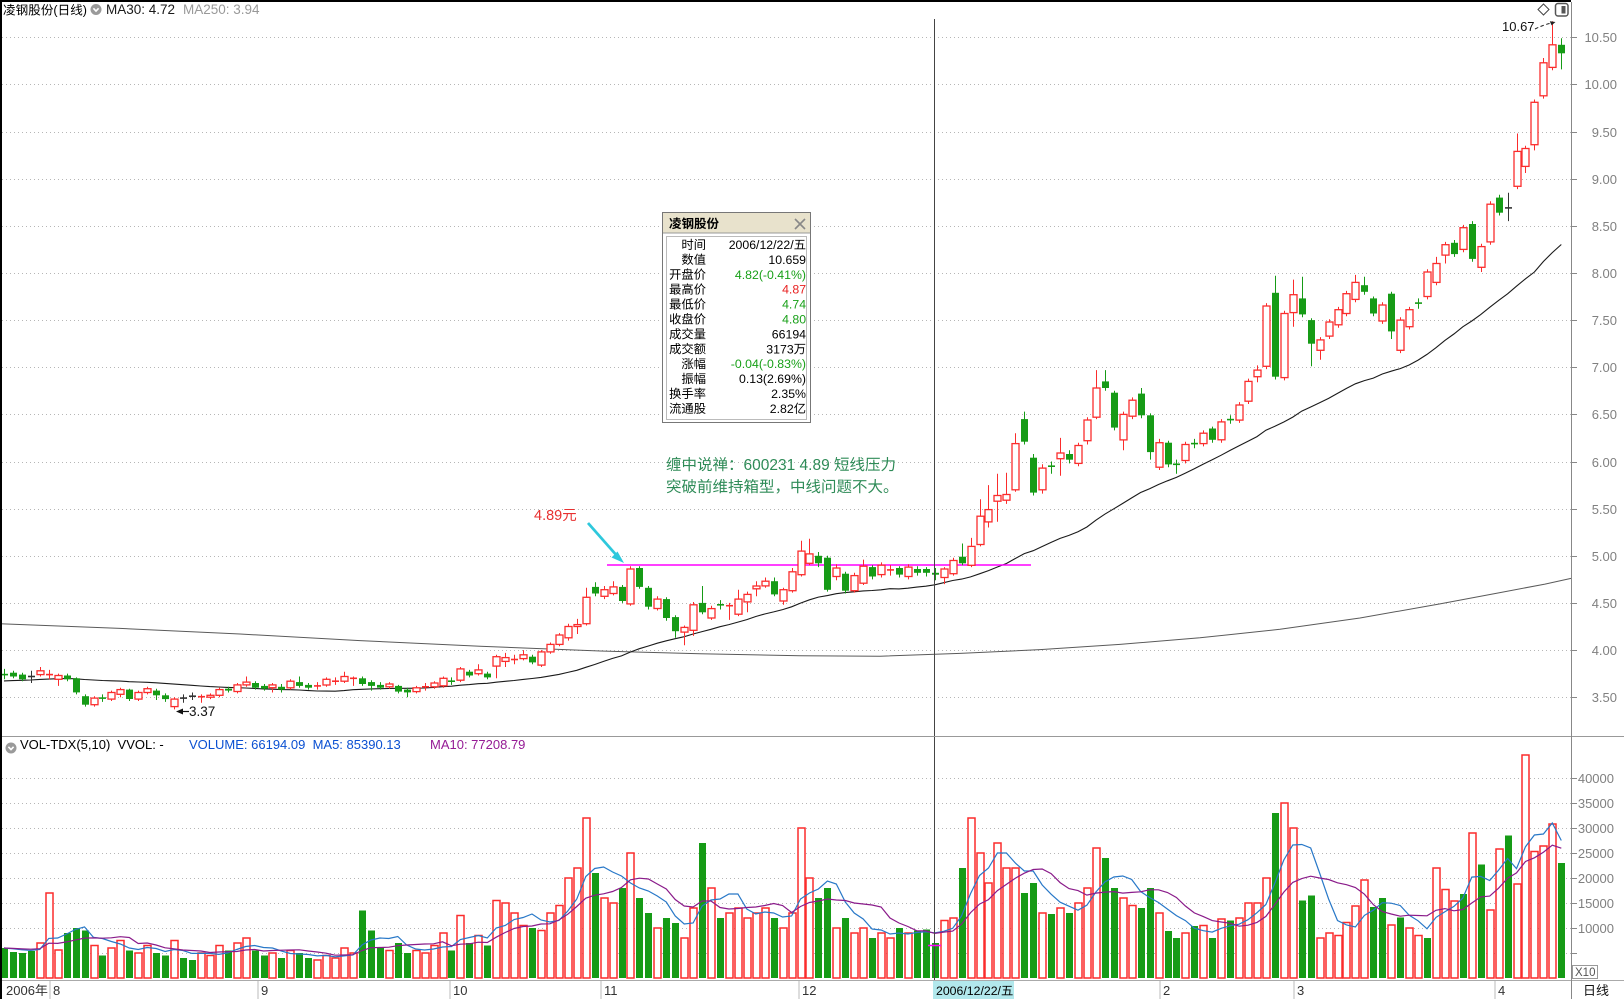  I want to click on svg-text:VOLUME: 66194.09 MA5: 85390.1: VOLUME: 66194.09 MA5: 85390.13, so click(295, 744).